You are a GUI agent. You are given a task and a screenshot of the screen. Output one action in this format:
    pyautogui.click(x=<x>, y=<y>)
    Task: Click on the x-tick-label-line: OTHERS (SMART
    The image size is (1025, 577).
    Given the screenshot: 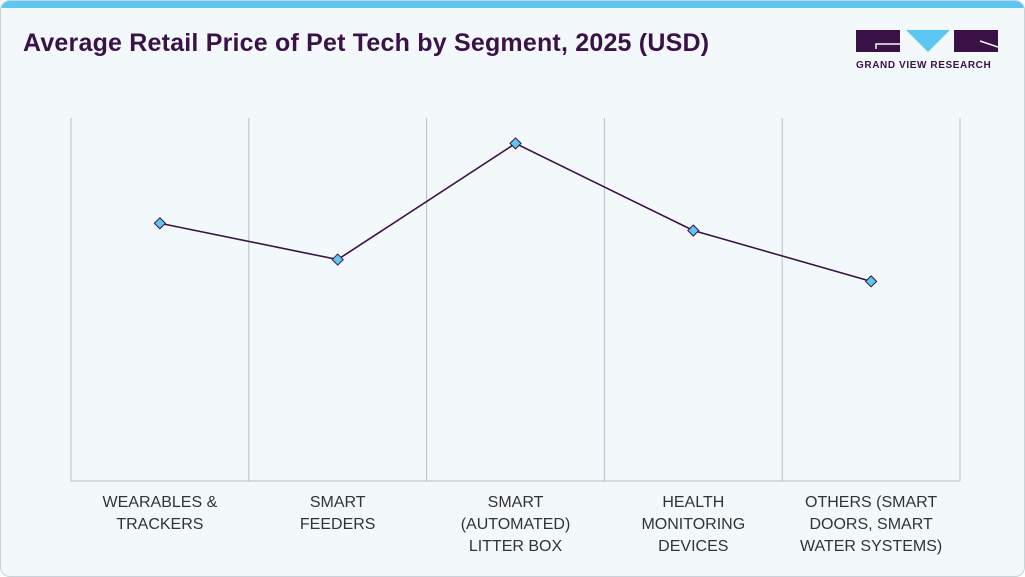 What is the action you would take?
    pyautogui.click(x=871, y=502)
    